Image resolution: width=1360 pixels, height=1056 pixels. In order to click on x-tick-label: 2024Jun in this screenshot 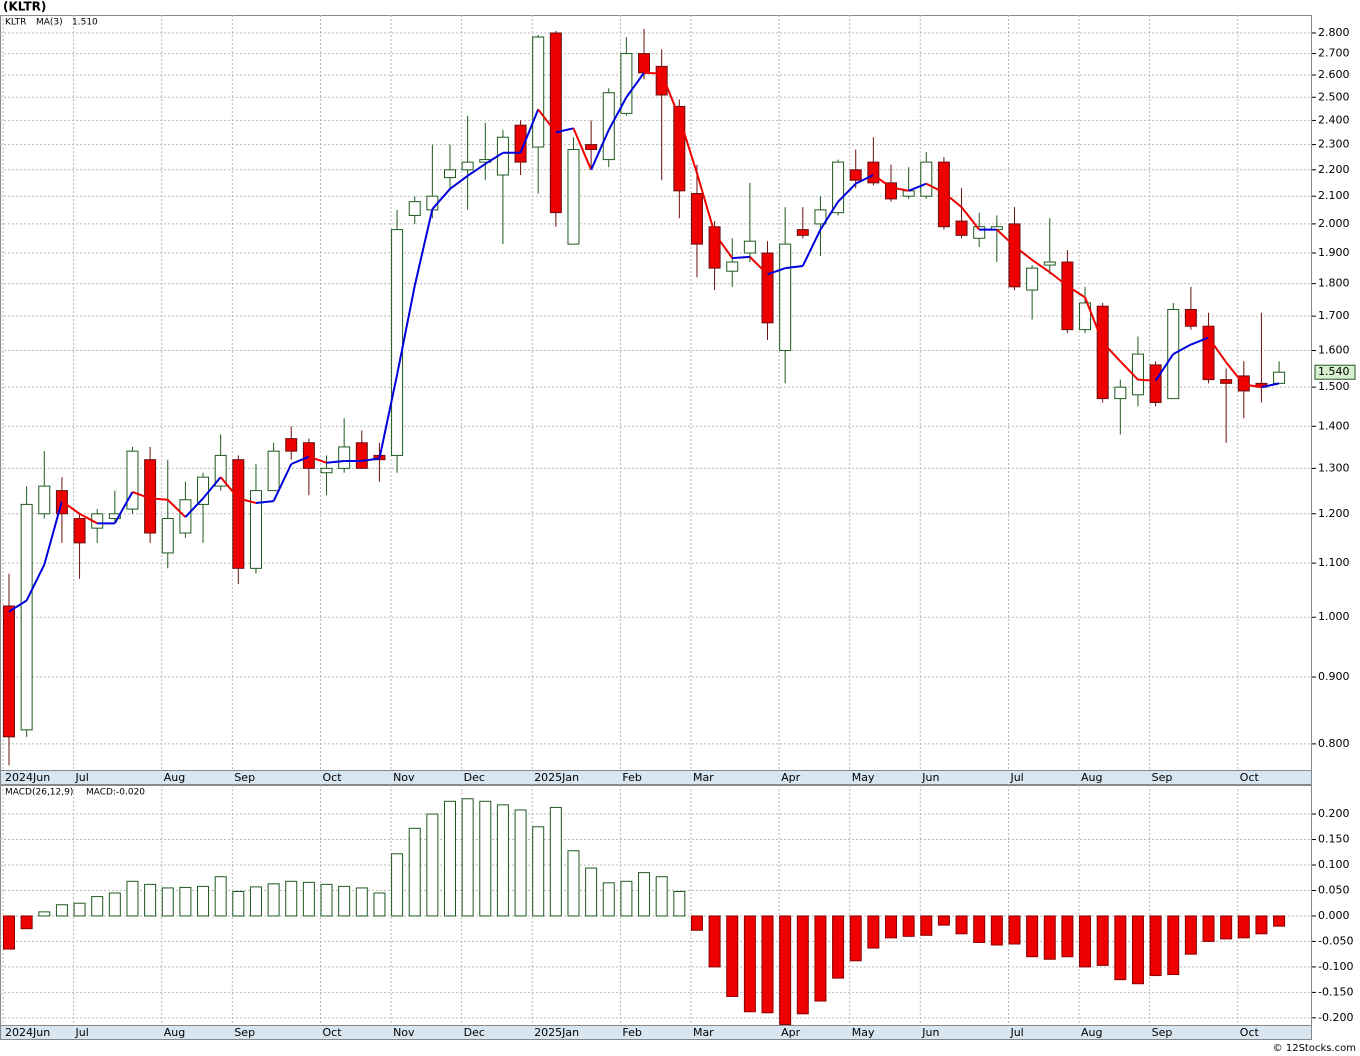, I will do `click(27, 1032)`.